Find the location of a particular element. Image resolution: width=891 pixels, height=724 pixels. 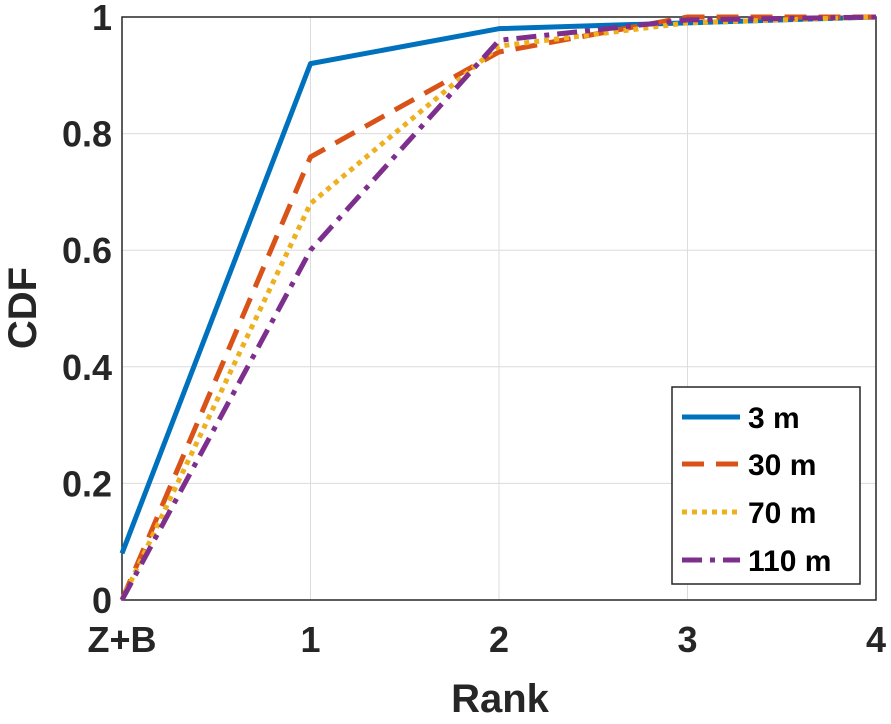

y-axis-label: CDF is located at coordinates (23, 308).